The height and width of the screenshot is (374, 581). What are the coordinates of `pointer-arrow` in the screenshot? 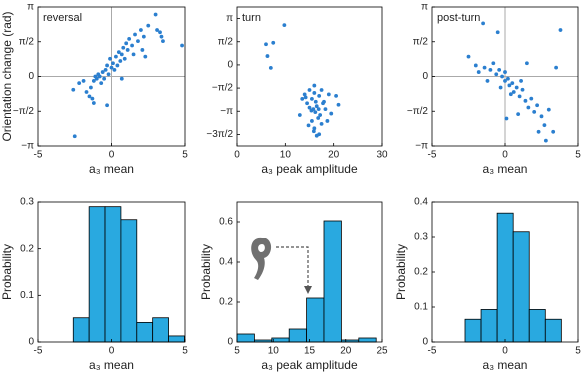 It's located at (292, 268).